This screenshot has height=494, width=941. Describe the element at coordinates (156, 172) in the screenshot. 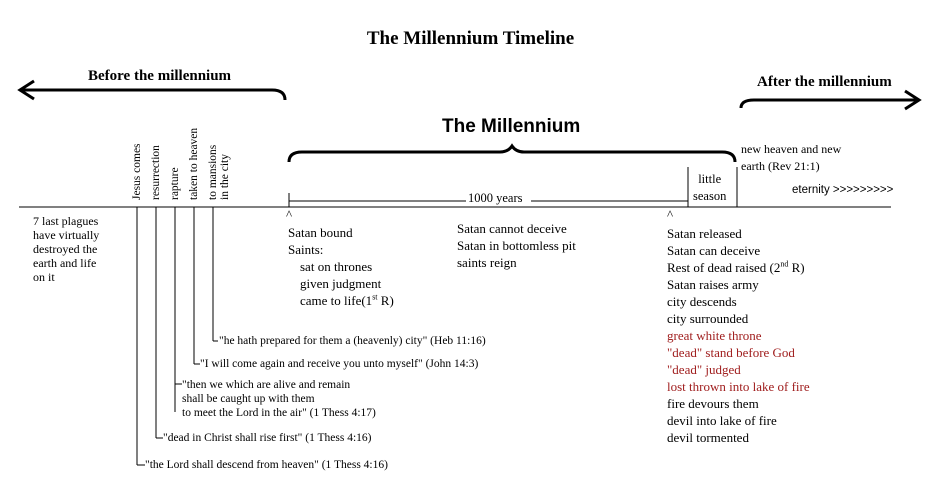

I see `resurrection-label: resurrection` at that location.